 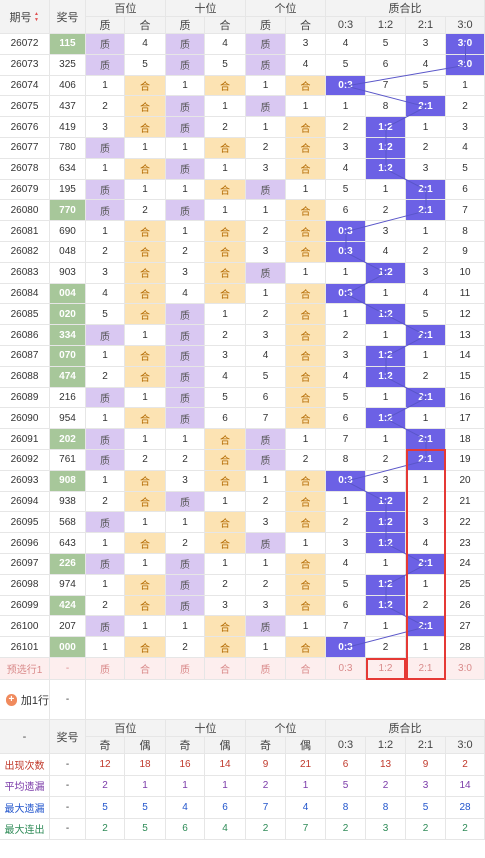 What do you see at coordinates (426, 669) in the screenshot?
I see `preselect-option: 2:1` at bounding box center [426, 669].